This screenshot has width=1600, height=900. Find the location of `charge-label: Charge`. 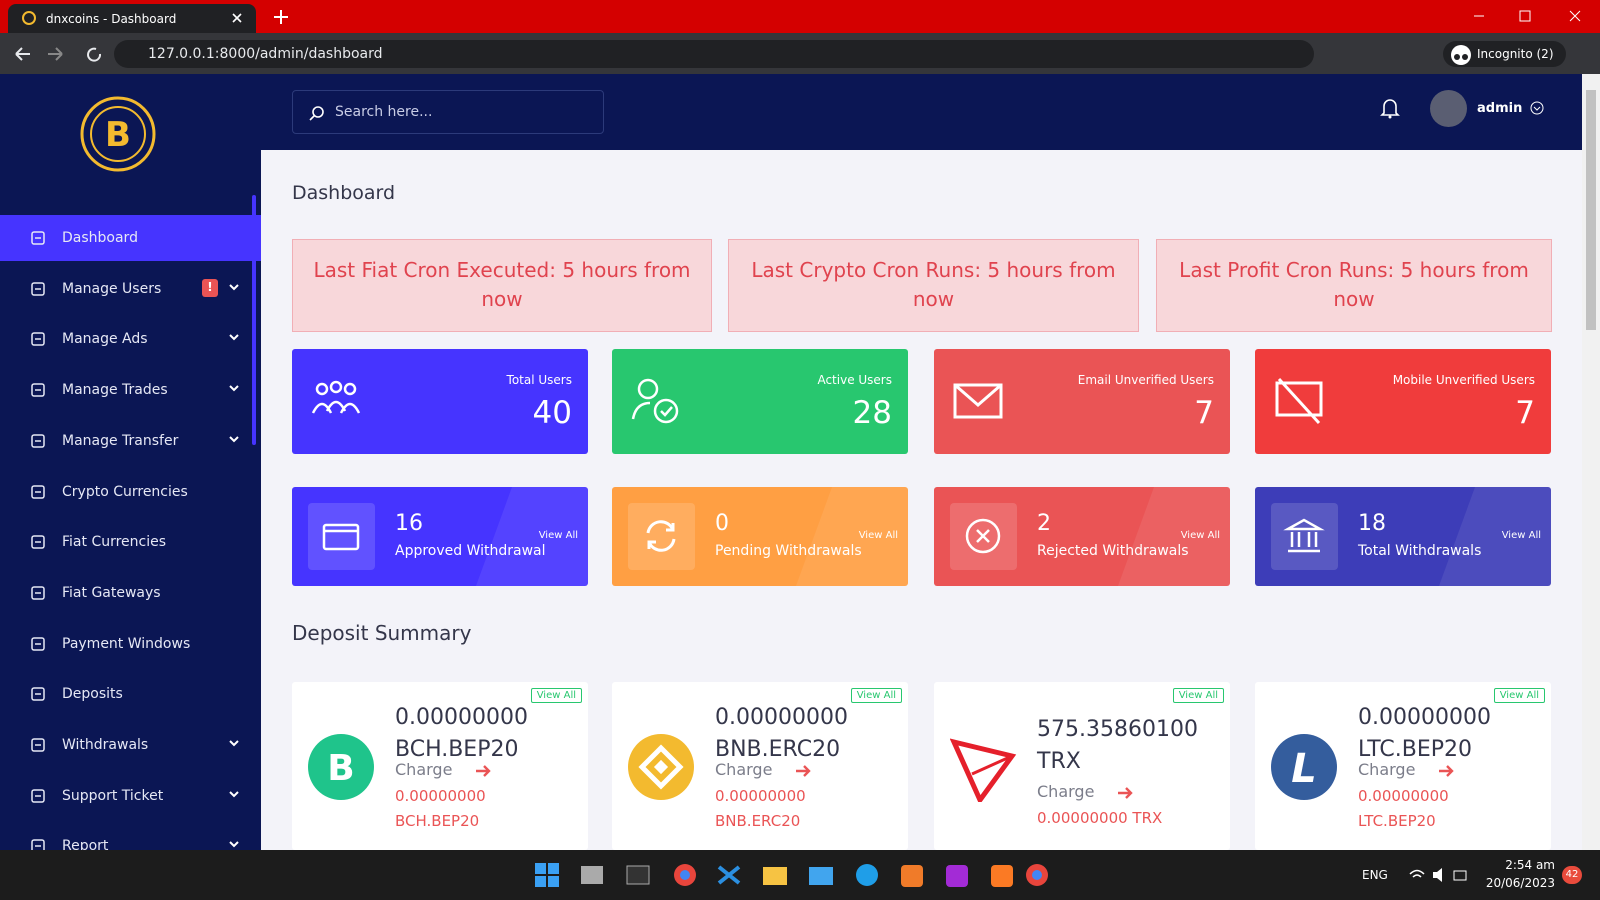

charge-label: Charge is located at coordinates (1448, 769).